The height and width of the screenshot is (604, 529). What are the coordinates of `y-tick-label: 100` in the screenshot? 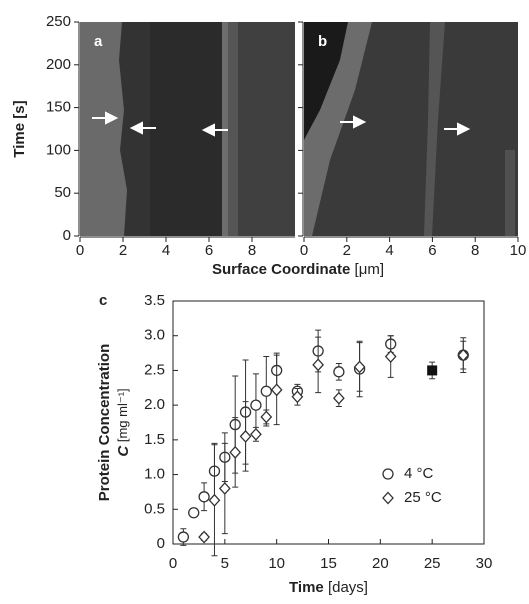 It's located at (58, 149).